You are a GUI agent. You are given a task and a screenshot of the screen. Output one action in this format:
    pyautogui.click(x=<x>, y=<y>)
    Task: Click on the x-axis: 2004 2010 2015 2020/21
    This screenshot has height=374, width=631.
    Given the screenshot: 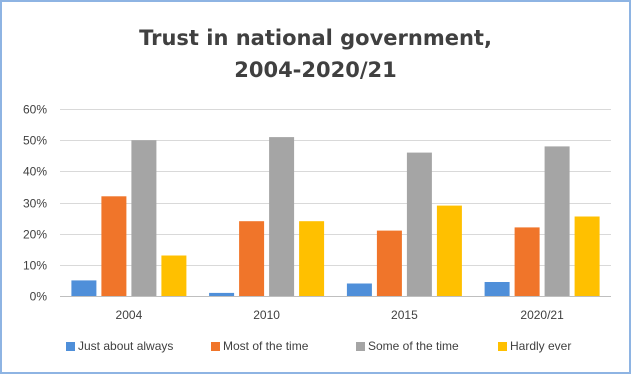 What is the action you would take?
    pyautogui.click(x=335, y=309)
    